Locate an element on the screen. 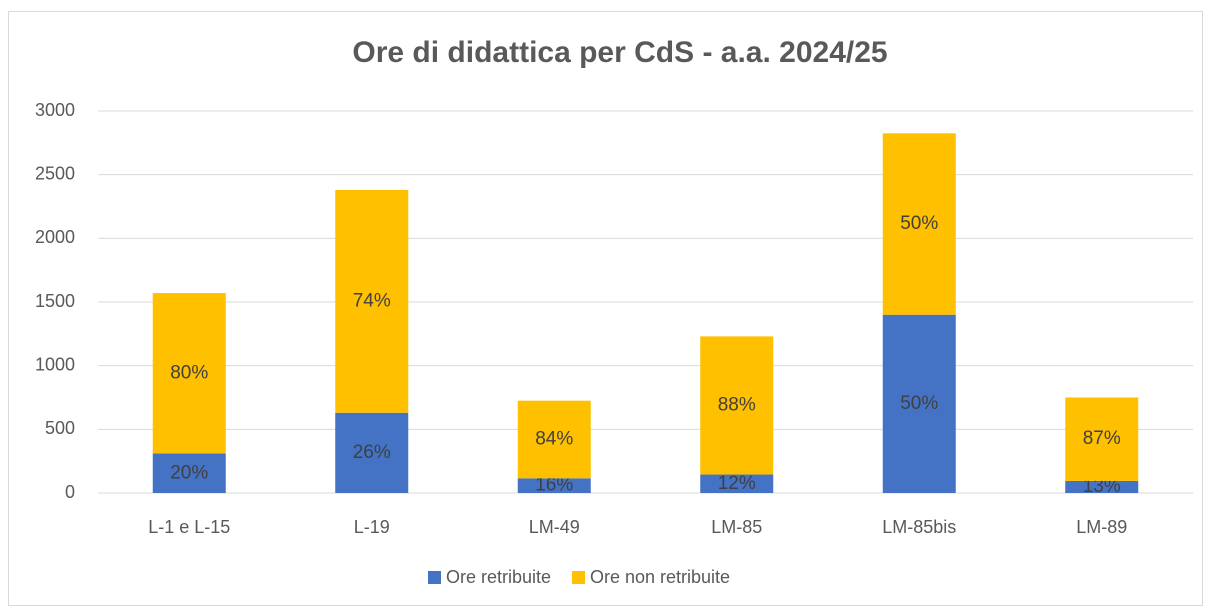 The height and width of the screenshot is (609, 1211). legend-label: Ore retribuite is located at coordinates (498, 577).